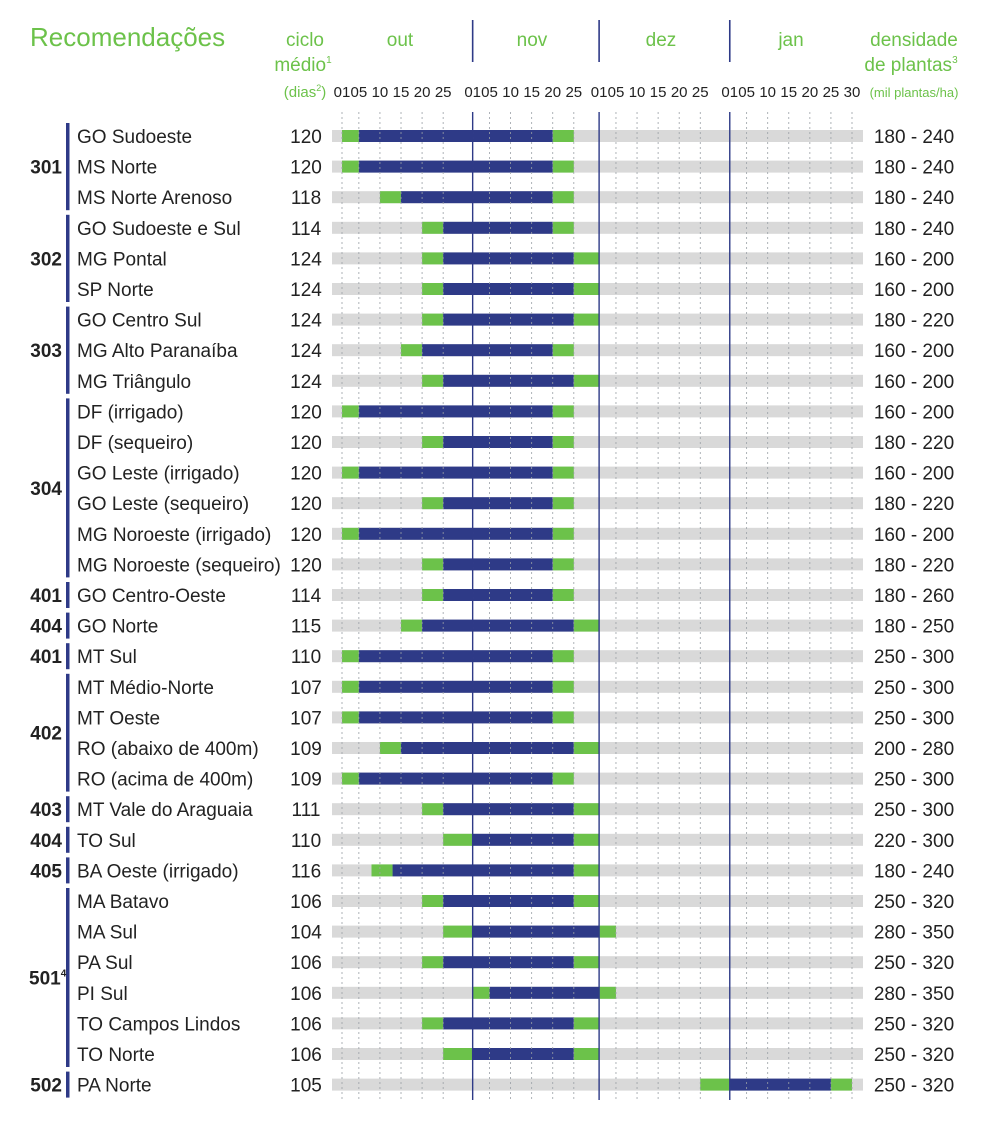 Image resolution: width=1000 pixels, height=1126 pixels. Describe the element at coordinates (64, 974) in the screenshot. I see `group-label-sup: 4` at that location.